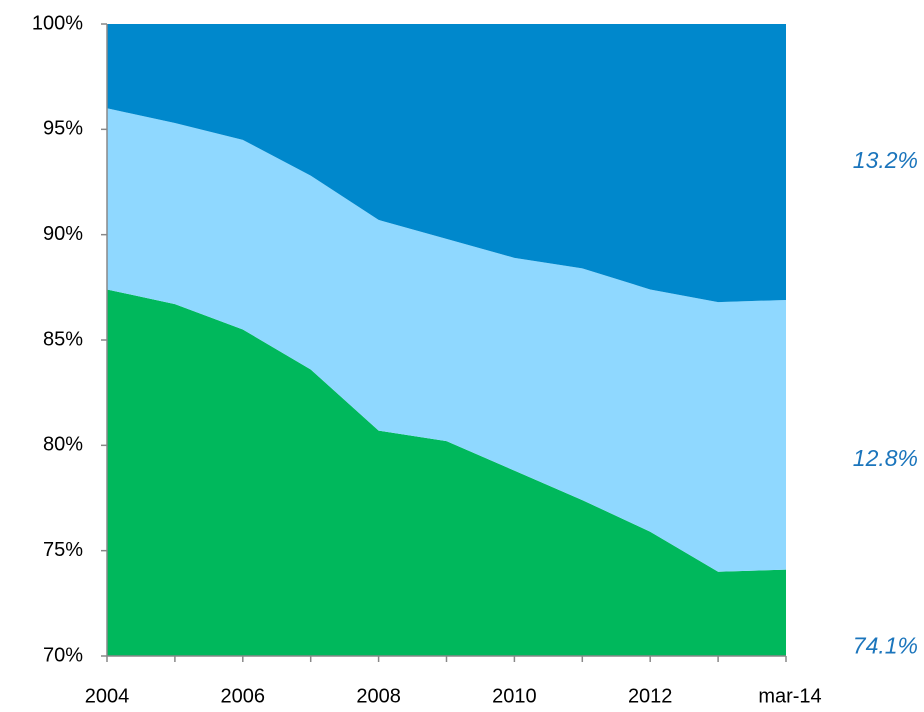 Image resolution: width=924 pixels, height=712 pixels. Describe the element at coordinates (885, 645) in the screenshot. I see `end-label: 74.1%` at that location.